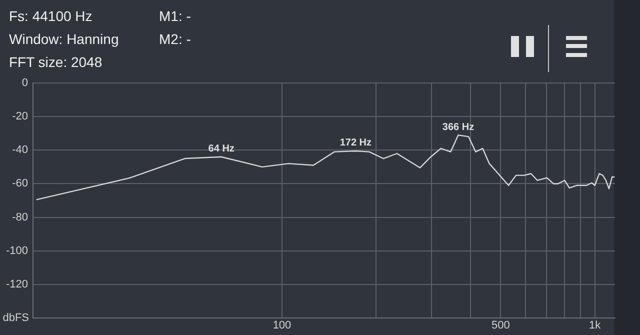  What do you see at coordinates (500, 326) in the screenshot?
I see `x-tick-label: 500` at bounding box center [500, 326].